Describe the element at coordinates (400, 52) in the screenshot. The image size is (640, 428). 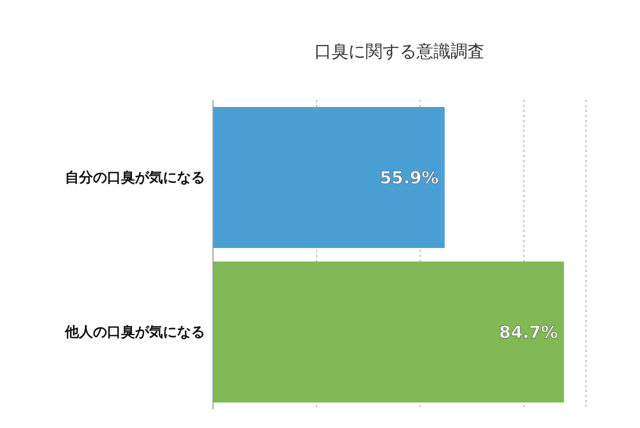
I see `chart-title: 口臭に関する意識調査` at that location.